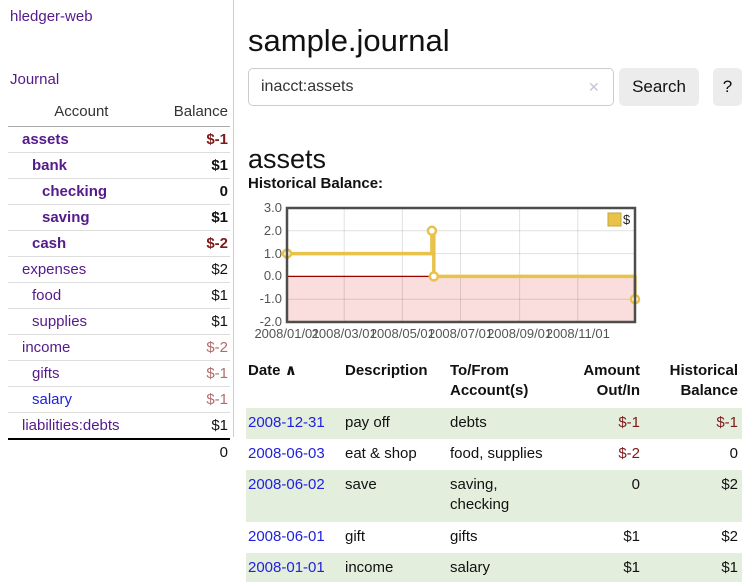  What do you see at coordinates (66, 217) in the screenshot?
I see `account-link: saving` at bounding box center [66, 217].